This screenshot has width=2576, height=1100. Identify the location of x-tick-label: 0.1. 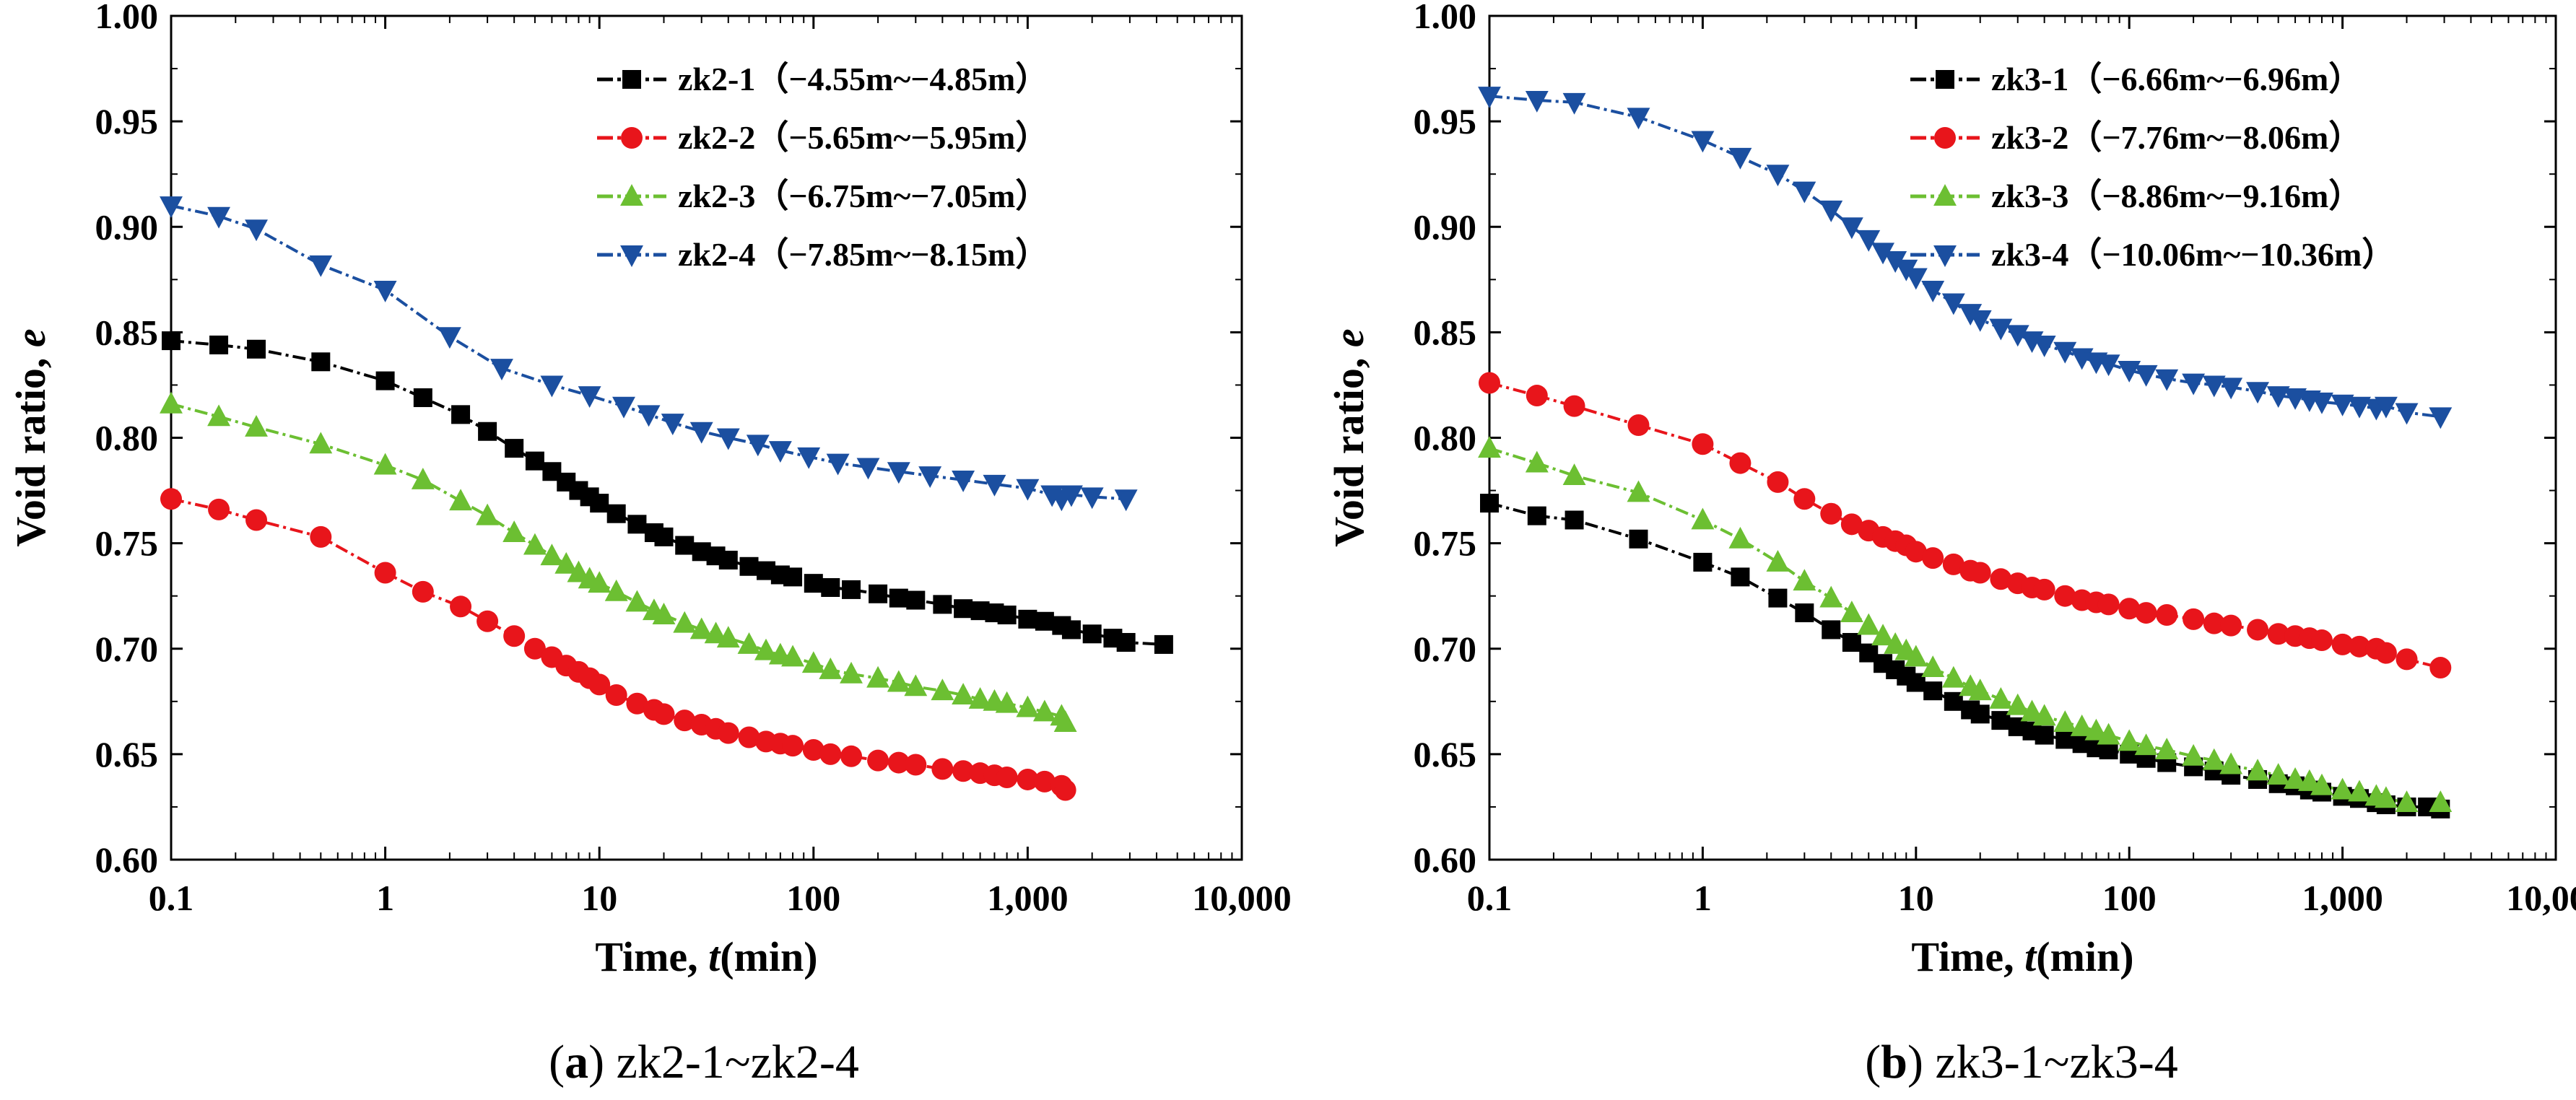
(1490, 898).